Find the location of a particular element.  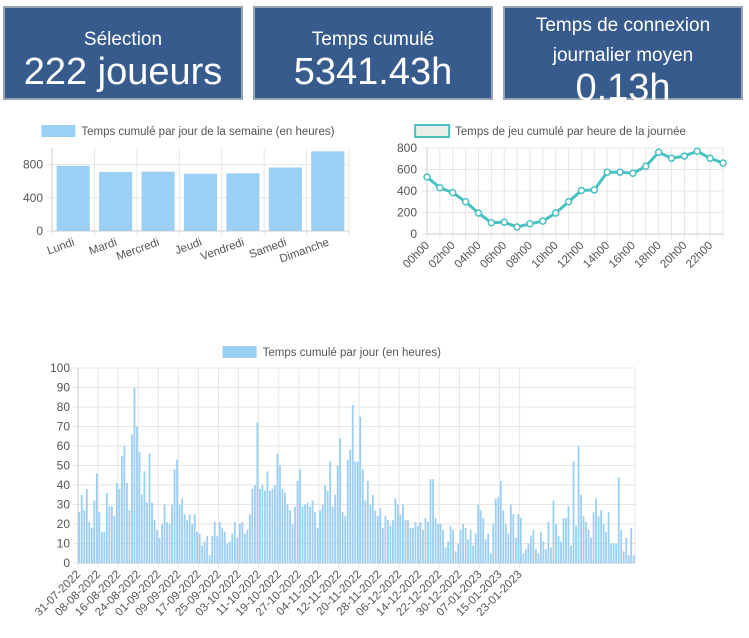

card-daily-average-label-line1: Temps de connexion is located at coordinates (623, 25).